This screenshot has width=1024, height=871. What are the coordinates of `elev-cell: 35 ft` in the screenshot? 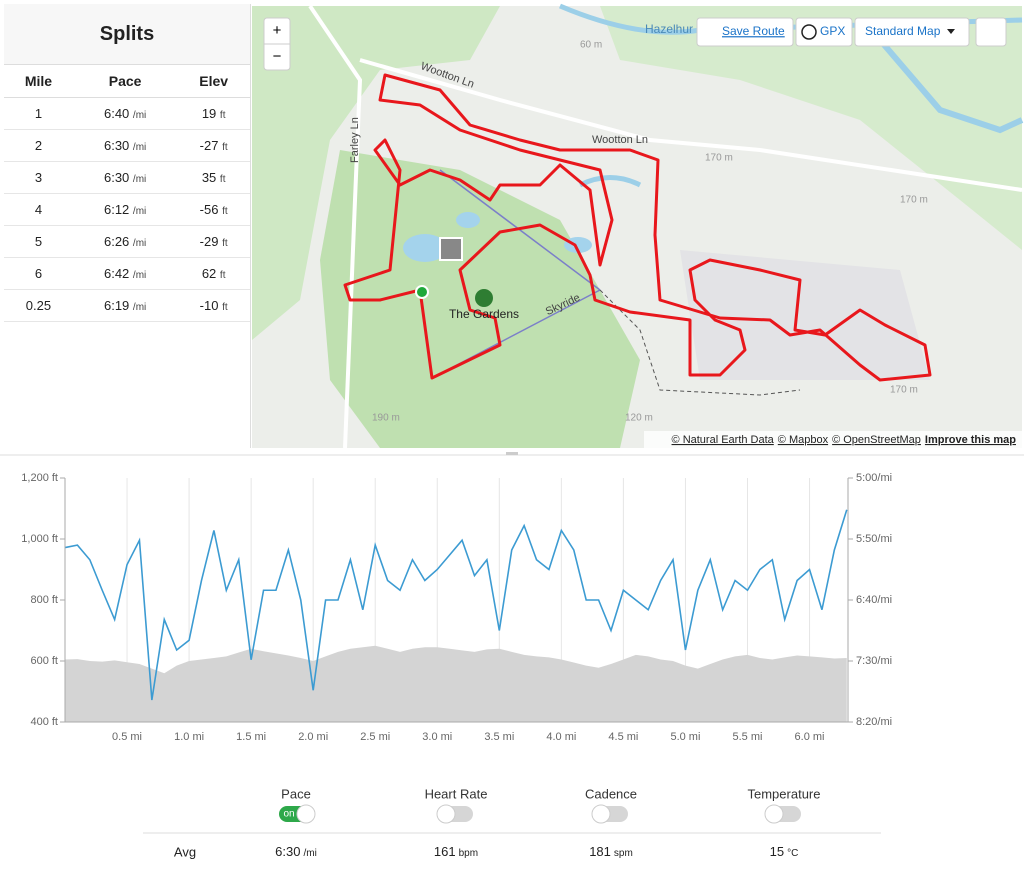 It's located at (213, 177).